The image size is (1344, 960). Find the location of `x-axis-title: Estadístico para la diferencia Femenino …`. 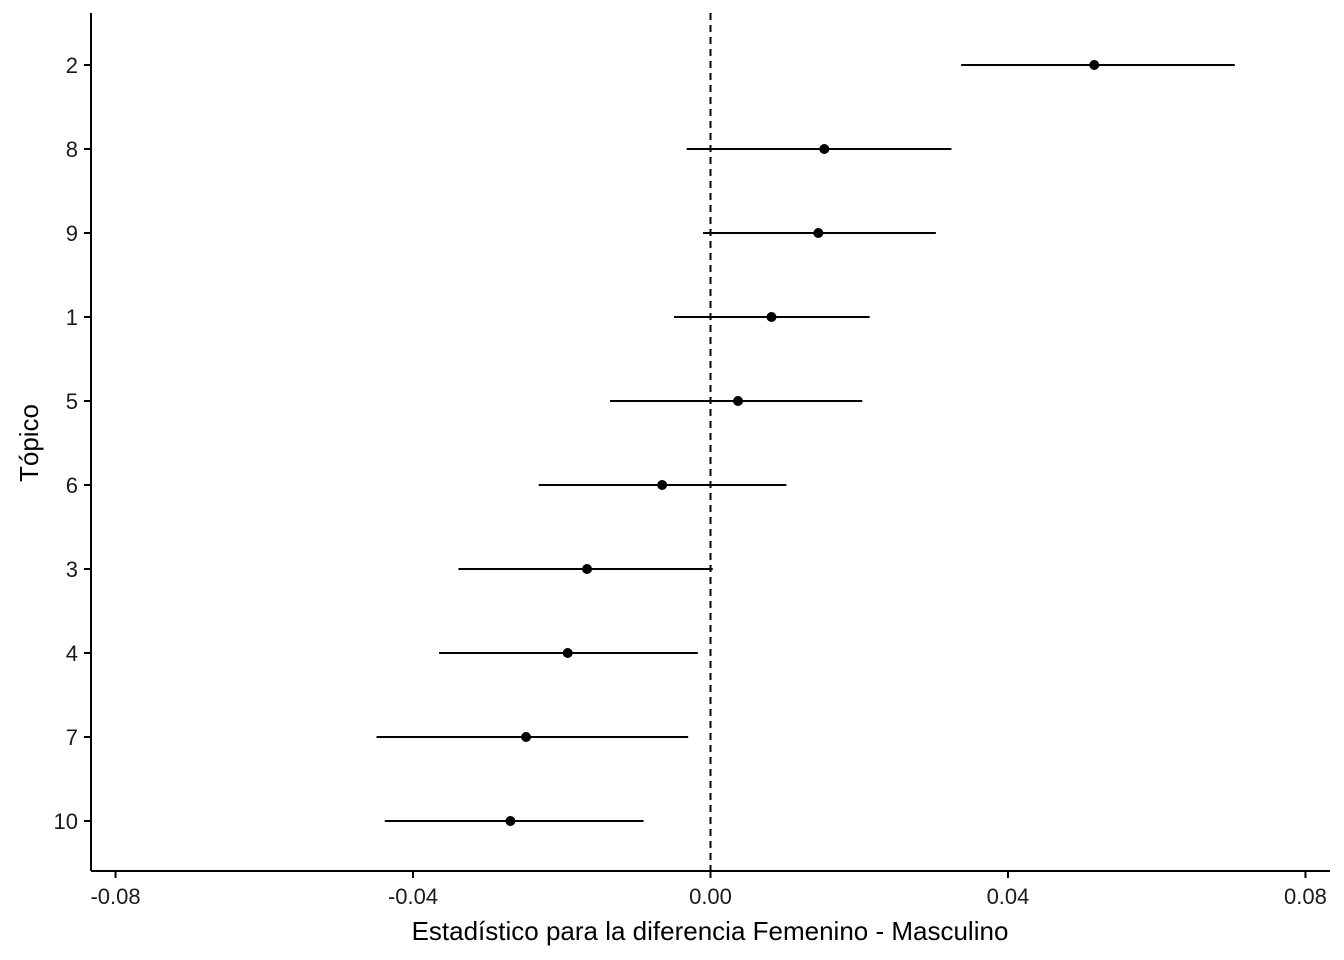

x-axis-title: Estadístico para la diferencia Femenino … is located at coordinates (710, 931).